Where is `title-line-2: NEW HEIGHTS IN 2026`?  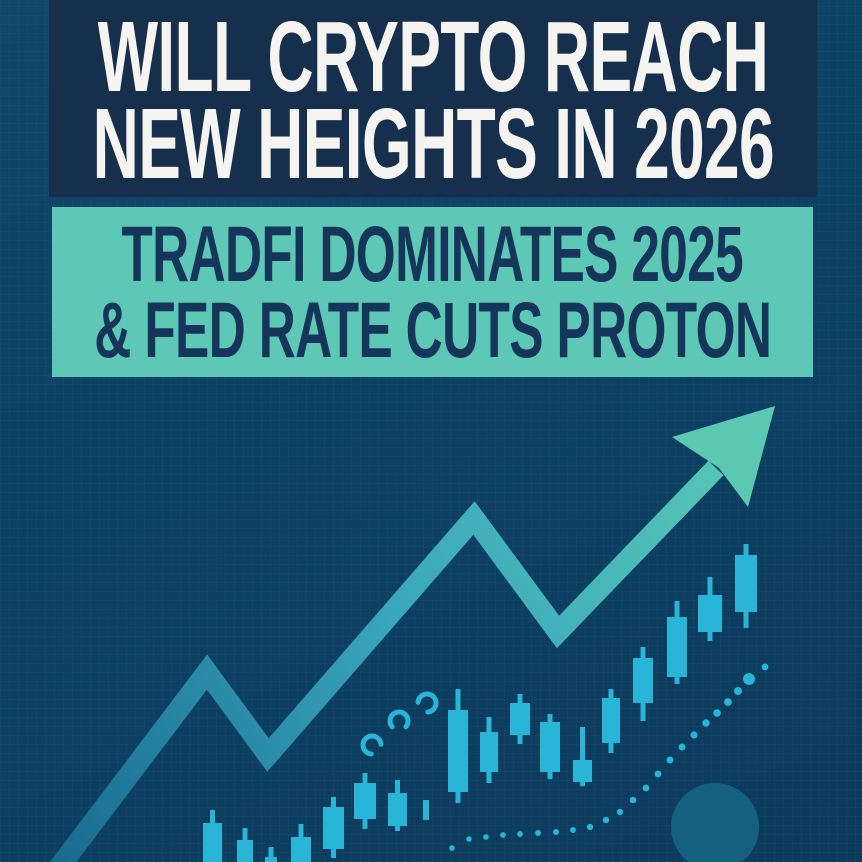 title-line-2: NEW HEIGHTS IN 2026 is located at coordinates (433, 143).